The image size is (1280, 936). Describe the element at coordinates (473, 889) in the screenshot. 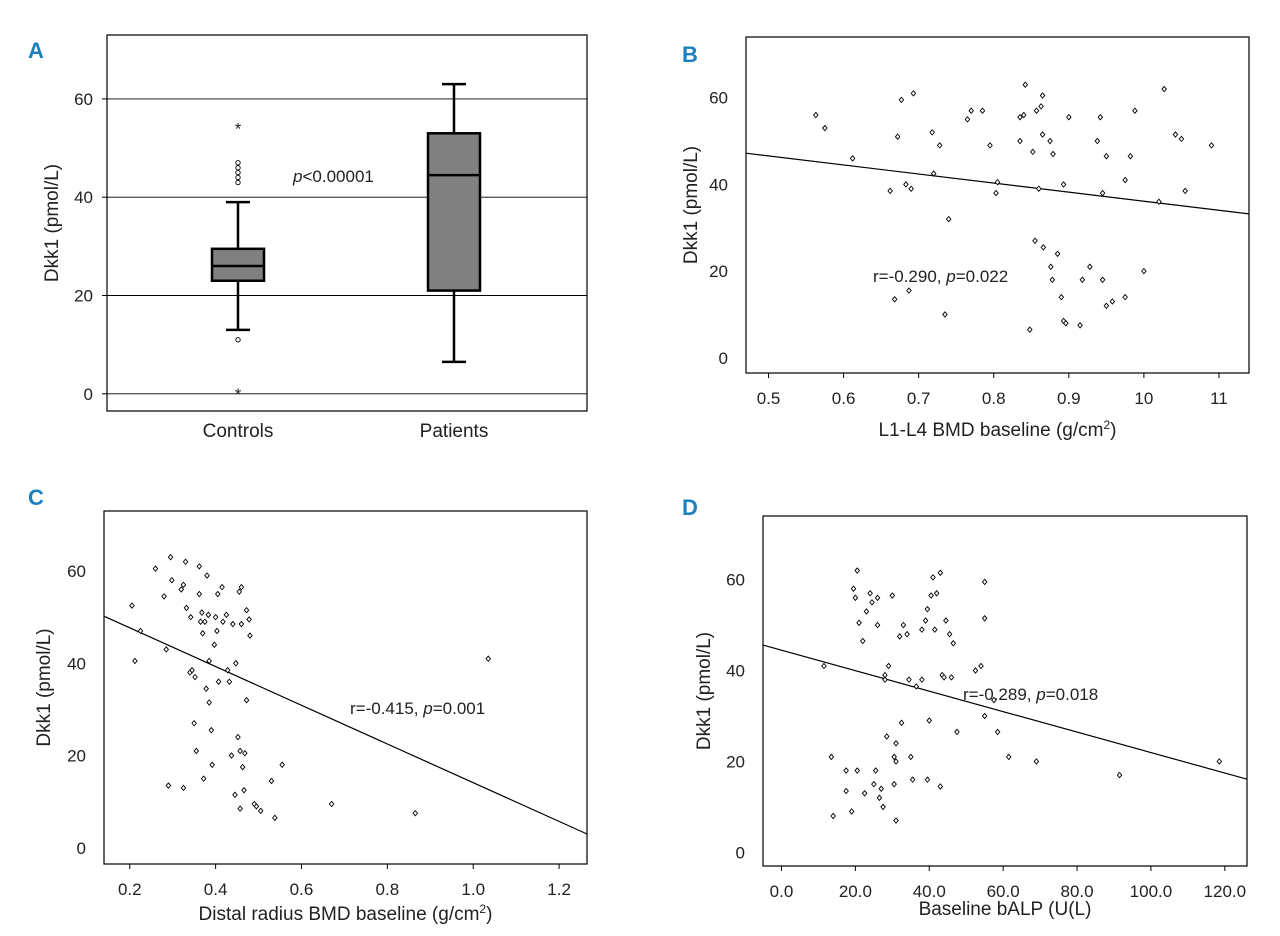

I see `x-tick-label: 1.0` at that location.